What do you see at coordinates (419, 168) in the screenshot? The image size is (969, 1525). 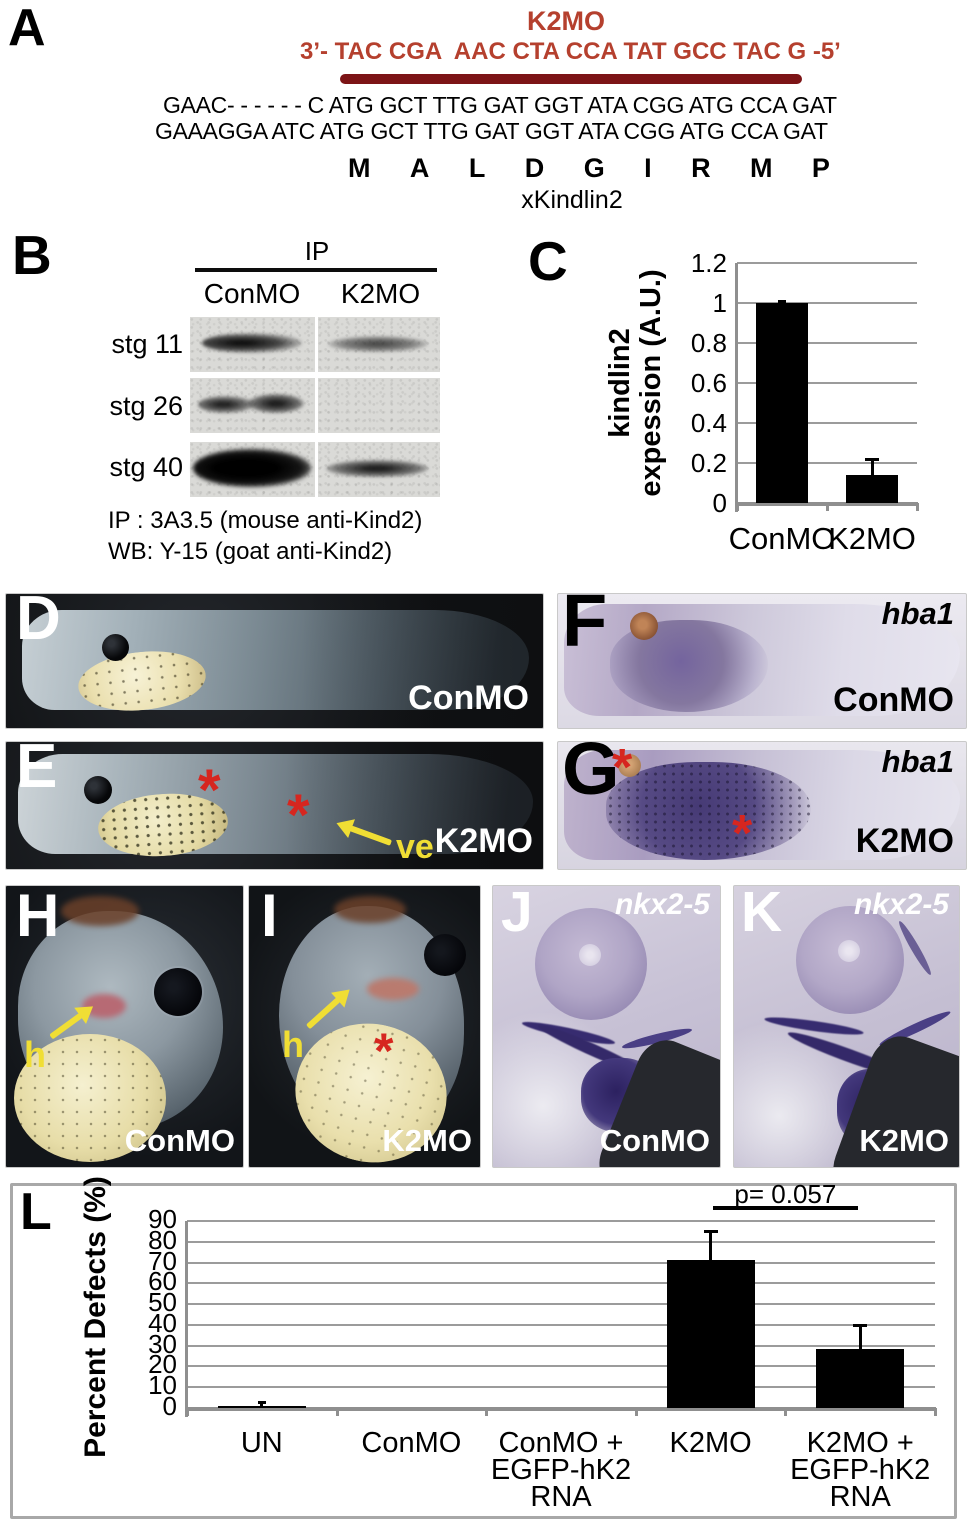 I see `amino-acid: A` at bounding box center [419, 168].